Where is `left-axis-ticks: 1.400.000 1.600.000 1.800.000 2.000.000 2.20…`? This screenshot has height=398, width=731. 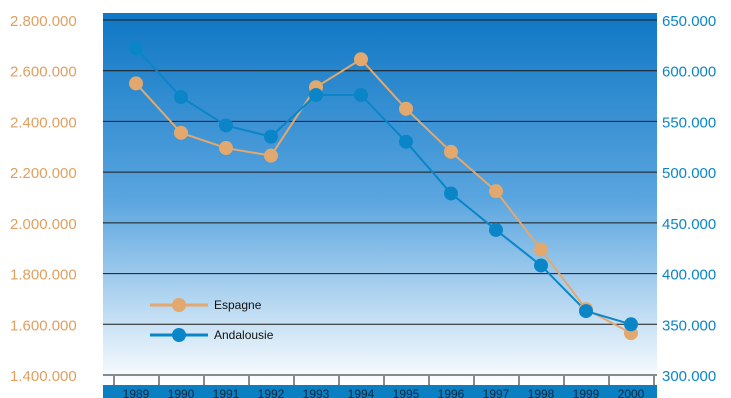 left-axis-ticks: 1.400.000 1.600.000 1.800.000 2.000.000 2.20… is located at coordinates (43, 199).